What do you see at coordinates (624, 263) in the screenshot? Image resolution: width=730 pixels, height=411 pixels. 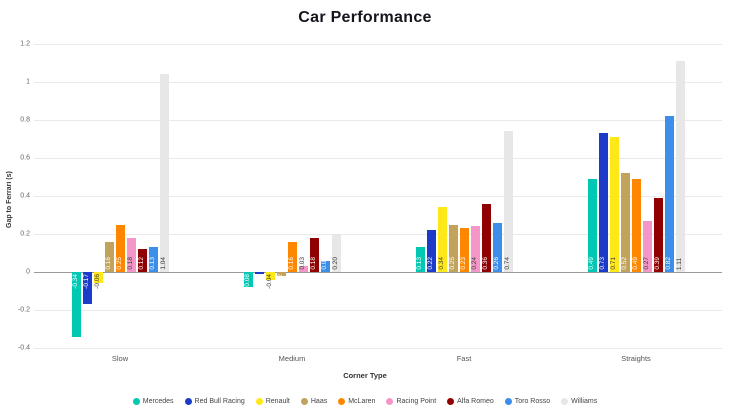 I see `bar-value-label: 0.52` at bounding box center [624, 263].